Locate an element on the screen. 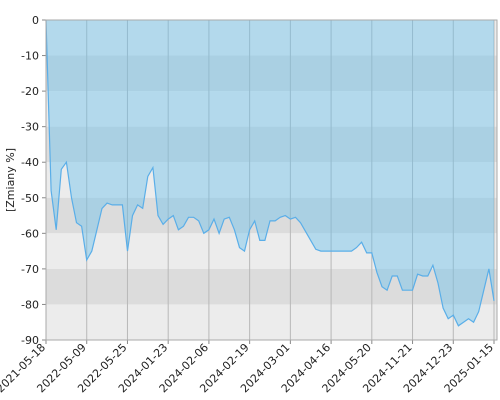 The width and height of the screenshot is (500, 400). y-axis-label: [Zmiany %] is located at coordinates (10, 180).